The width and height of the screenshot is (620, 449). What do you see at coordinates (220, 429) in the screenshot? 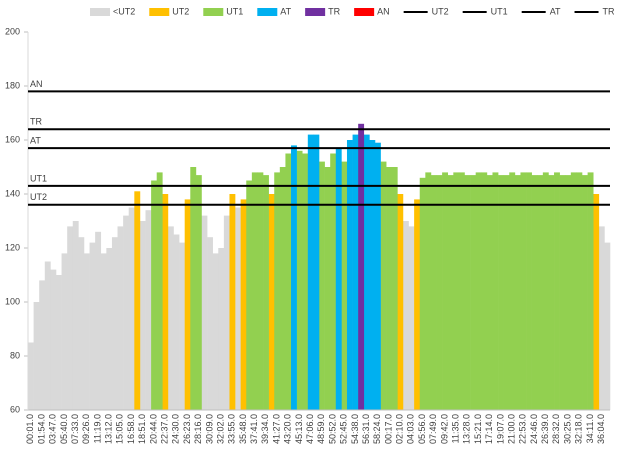
I see `x-tick-label: 32:02.0` at bounding box center [220, 429].